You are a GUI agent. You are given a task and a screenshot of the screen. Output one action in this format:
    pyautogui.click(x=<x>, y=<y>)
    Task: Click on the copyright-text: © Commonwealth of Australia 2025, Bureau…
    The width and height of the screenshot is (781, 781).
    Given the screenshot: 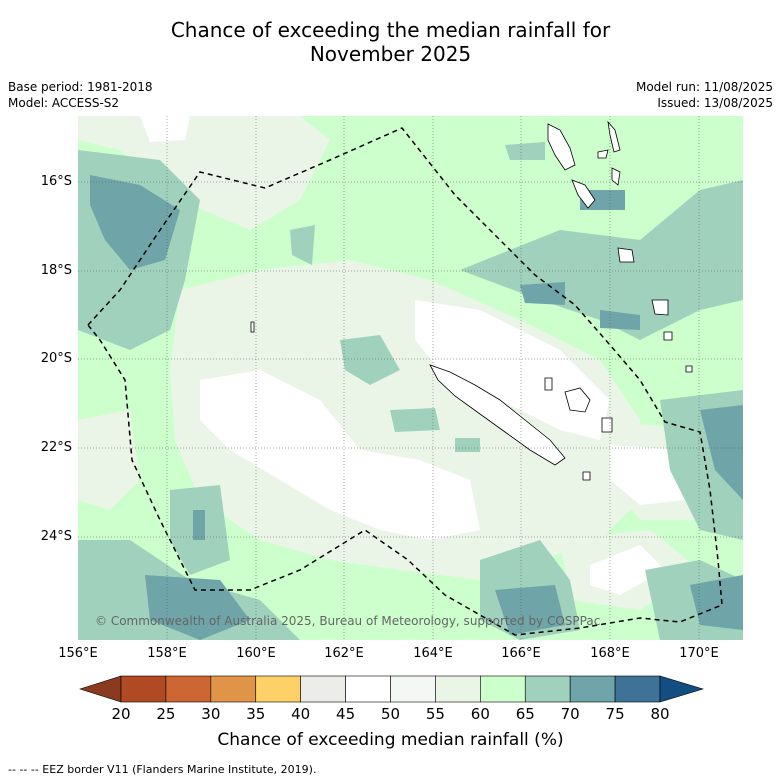 What is the action you would take?
    pyautogui.click(x=348, y=621)
    